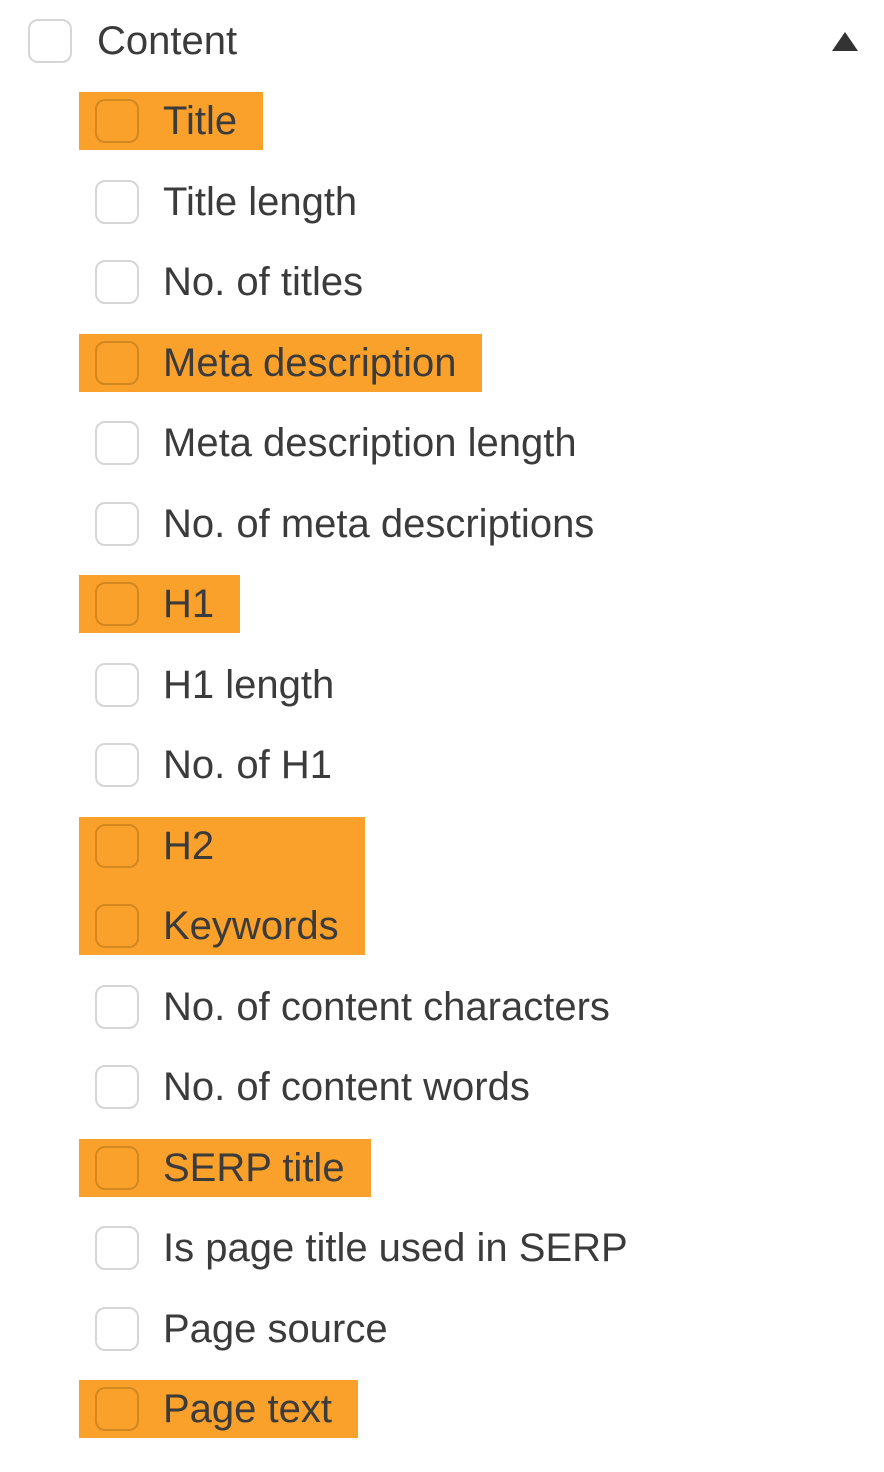 The image size is (884, 1472). I want to click on section-checkbox, so click(50, 41).